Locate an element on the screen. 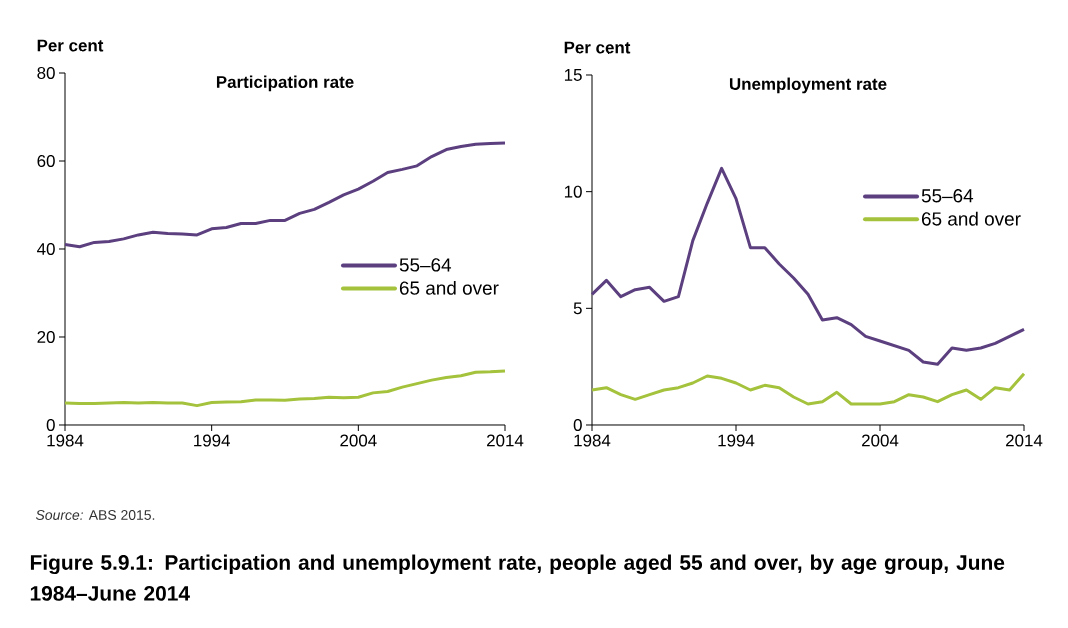 This screenshot has width=1068, height=628. y-tick-label: 10 is located at coordinates (573, 191).